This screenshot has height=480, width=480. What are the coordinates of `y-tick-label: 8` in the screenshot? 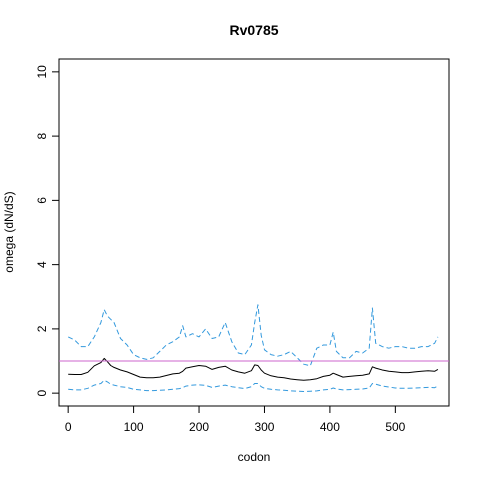 It's located at (42, 135).